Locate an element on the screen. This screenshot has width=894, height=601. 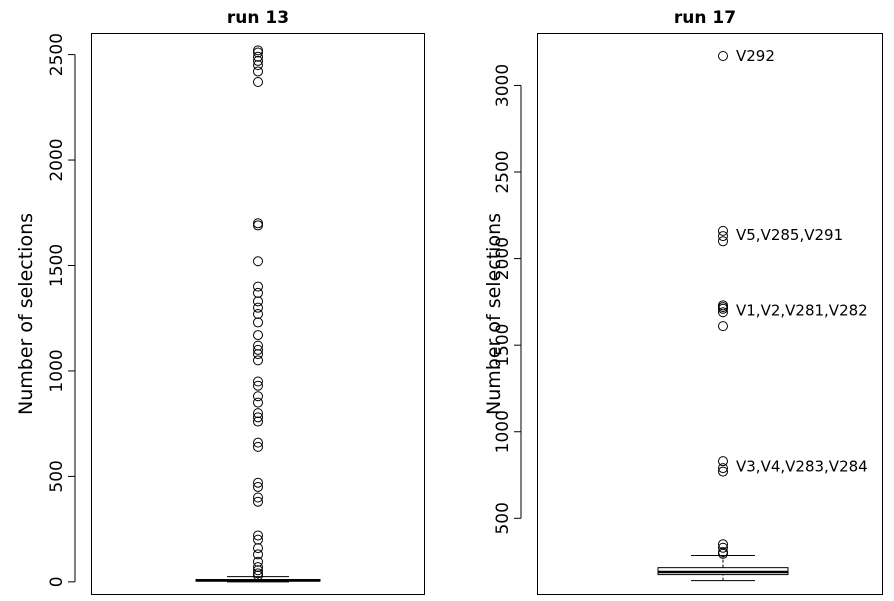
chart-title: run 17 is located at coordinates (705, 18).